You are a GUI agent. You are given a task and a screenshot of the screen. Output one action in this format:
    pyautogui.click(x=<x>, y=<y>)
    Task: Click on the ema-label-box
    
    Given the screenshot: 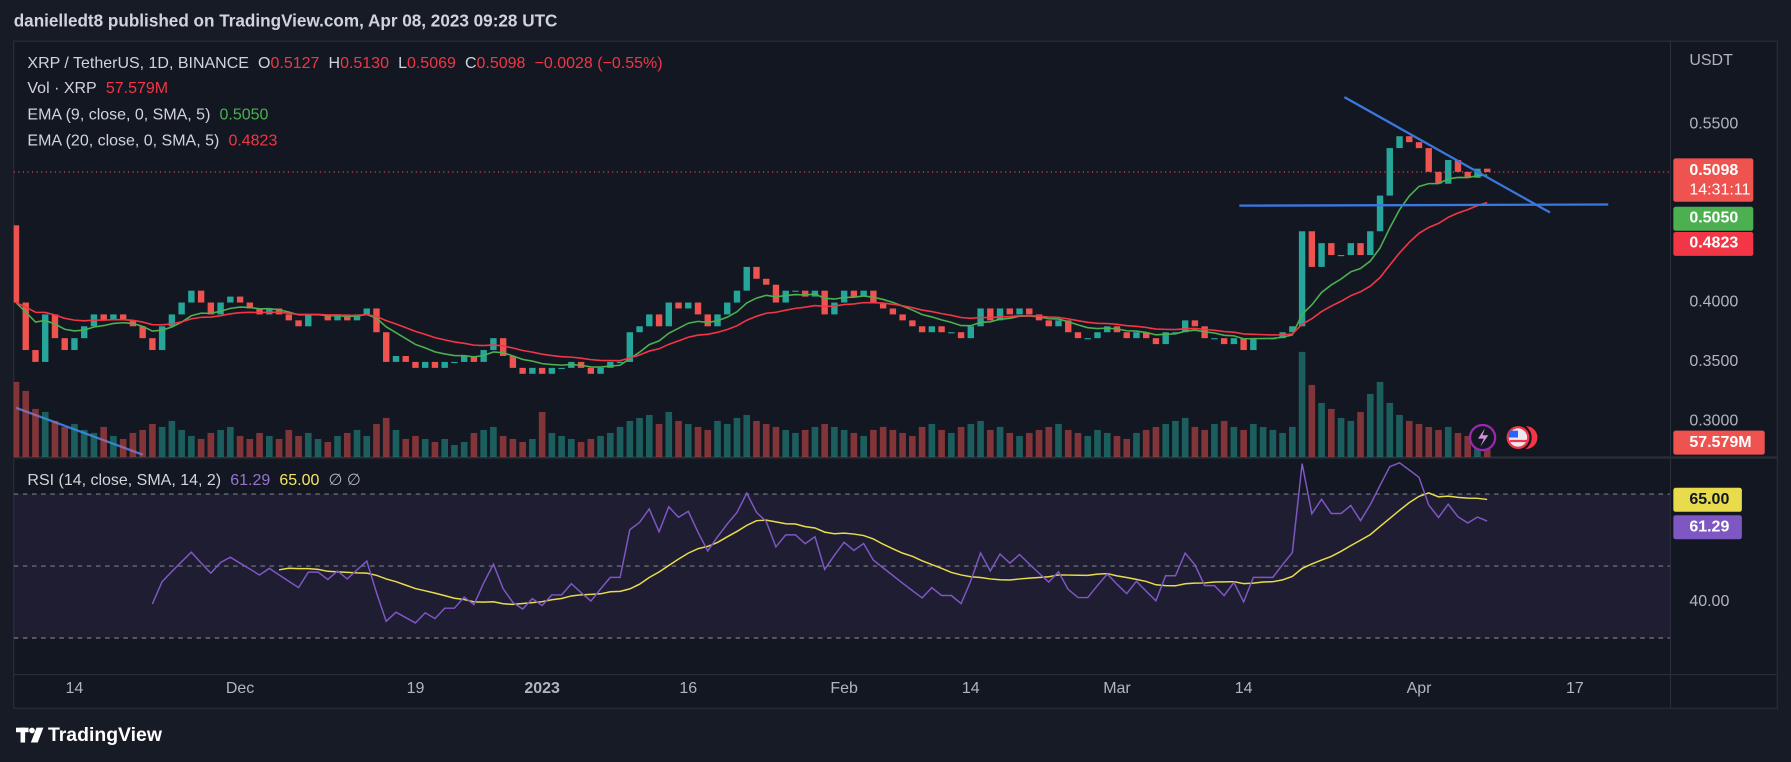 What is the action you would take?
    pyautogui.click(x=1713, y=243)
    